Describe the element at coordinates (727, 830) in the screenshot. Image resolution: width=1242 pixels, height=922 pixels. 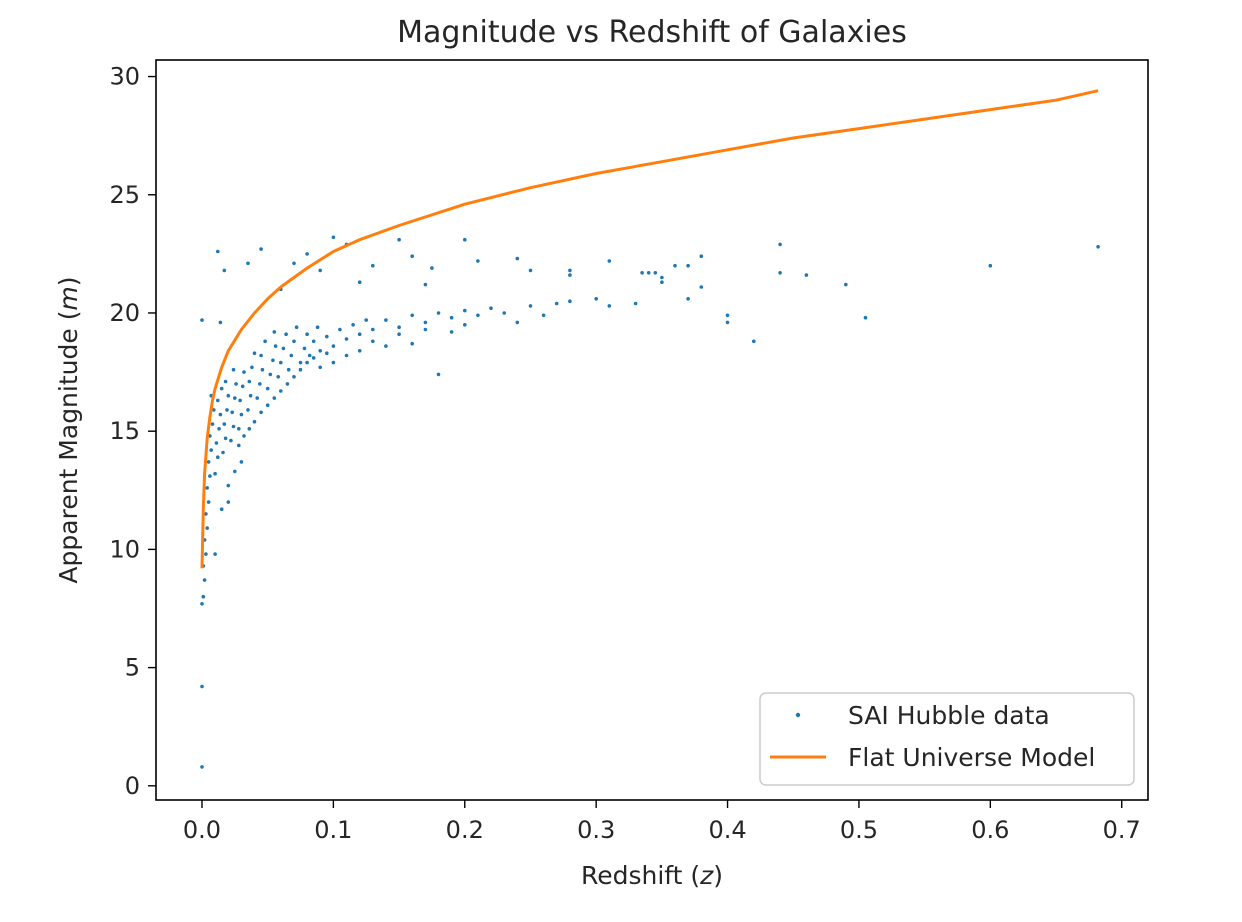
I see `x-tick-label: 0.4` at that location.